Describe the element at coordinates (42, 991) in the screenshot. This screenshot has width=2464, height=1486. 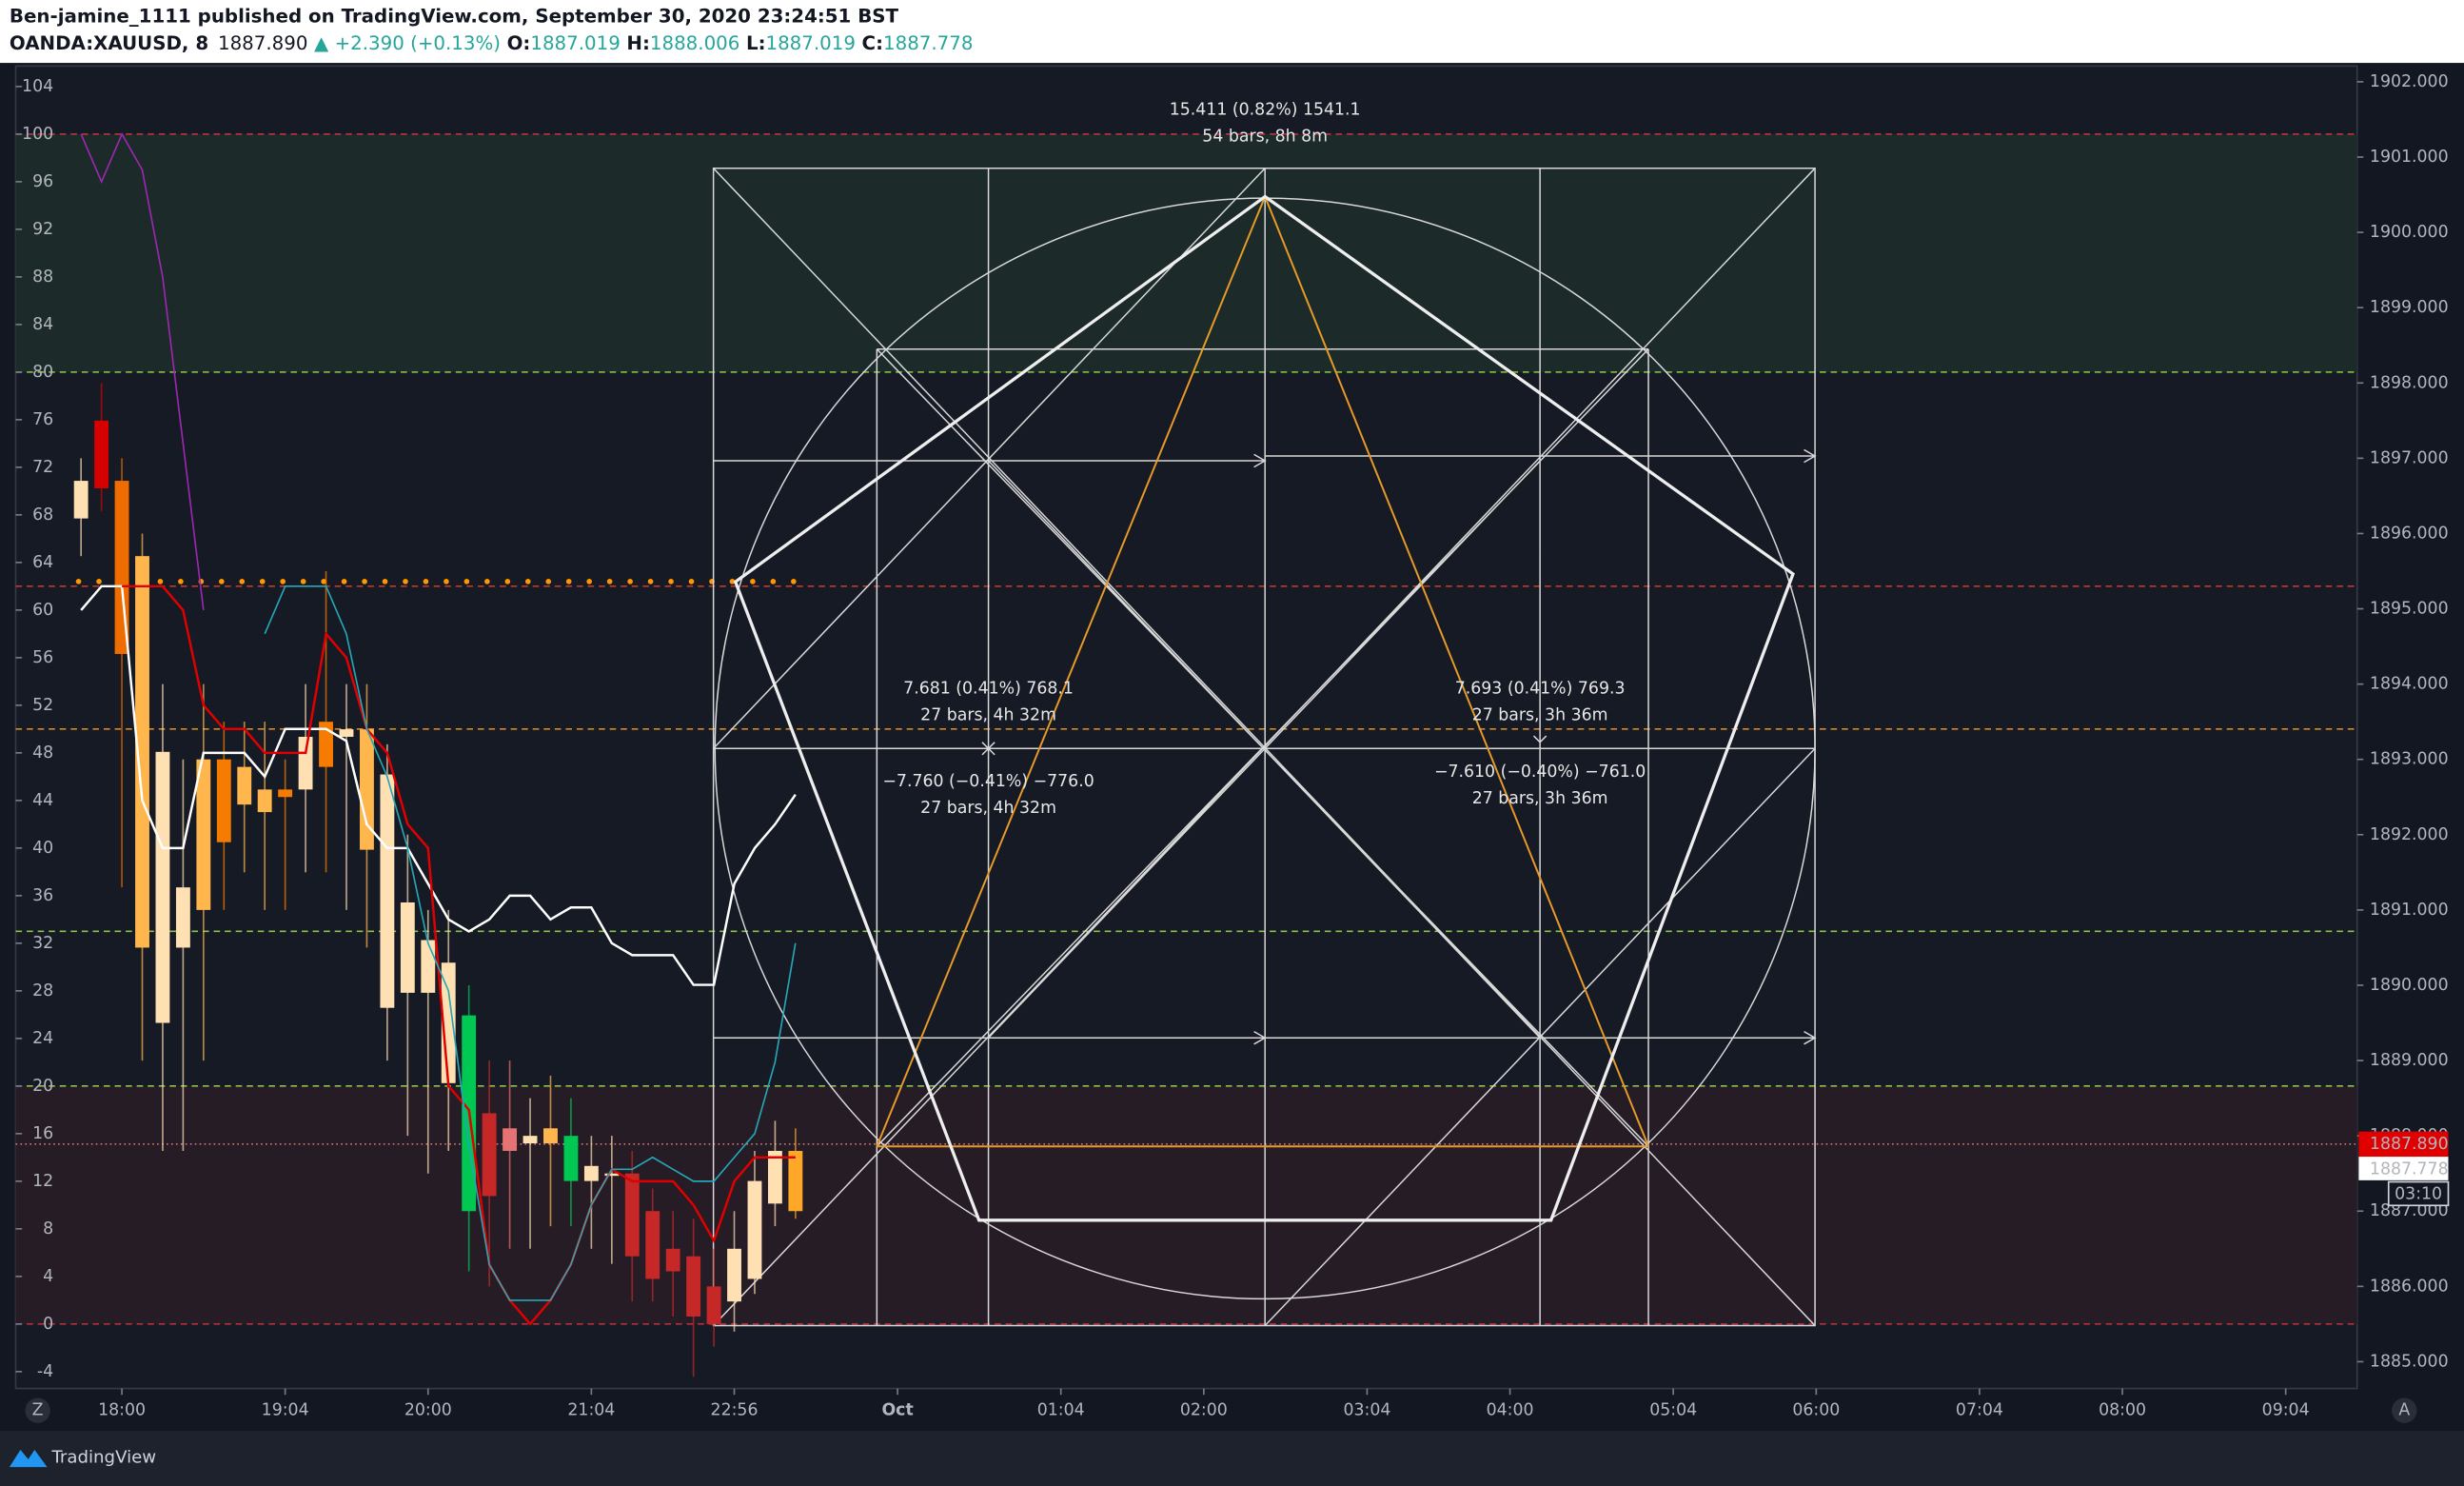
I see `y-tick-label: 28` at that location.